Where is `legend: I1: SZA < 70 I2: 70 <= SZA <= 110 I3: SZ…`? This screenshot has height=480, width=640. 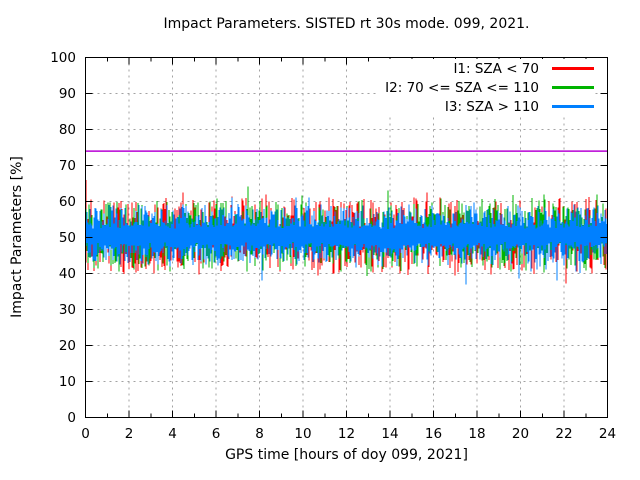
legend: I1: SZA < 70 I2: 70 <= SZA <= 110 I3: SZ… is located at coordinates (485, 87).